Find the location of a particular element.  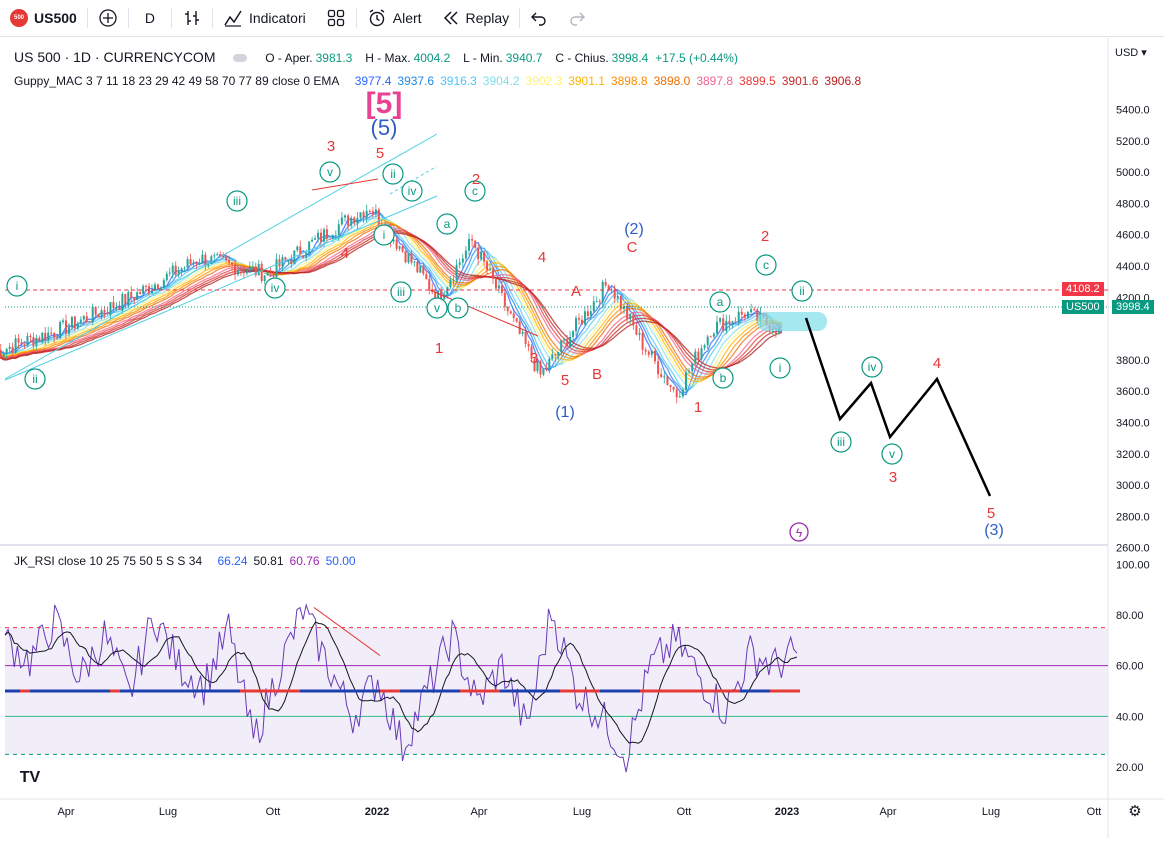

symbol-selector: 500 US500 is located at coordinates (43, 18).